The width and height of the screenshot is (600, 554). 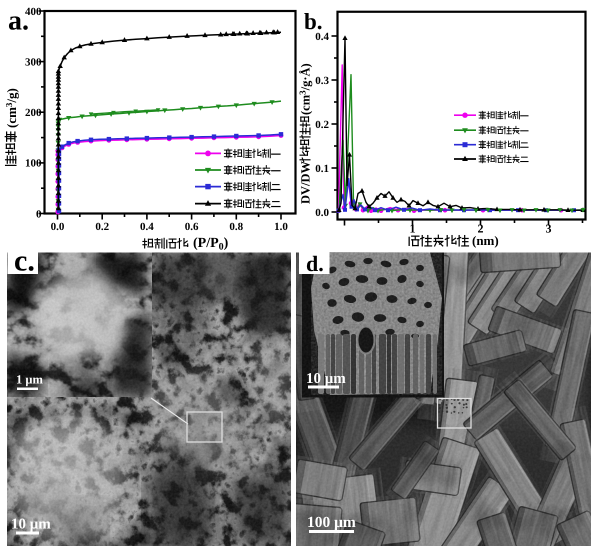 I want to click on svg-text: 0, so click(x=39, y=214).